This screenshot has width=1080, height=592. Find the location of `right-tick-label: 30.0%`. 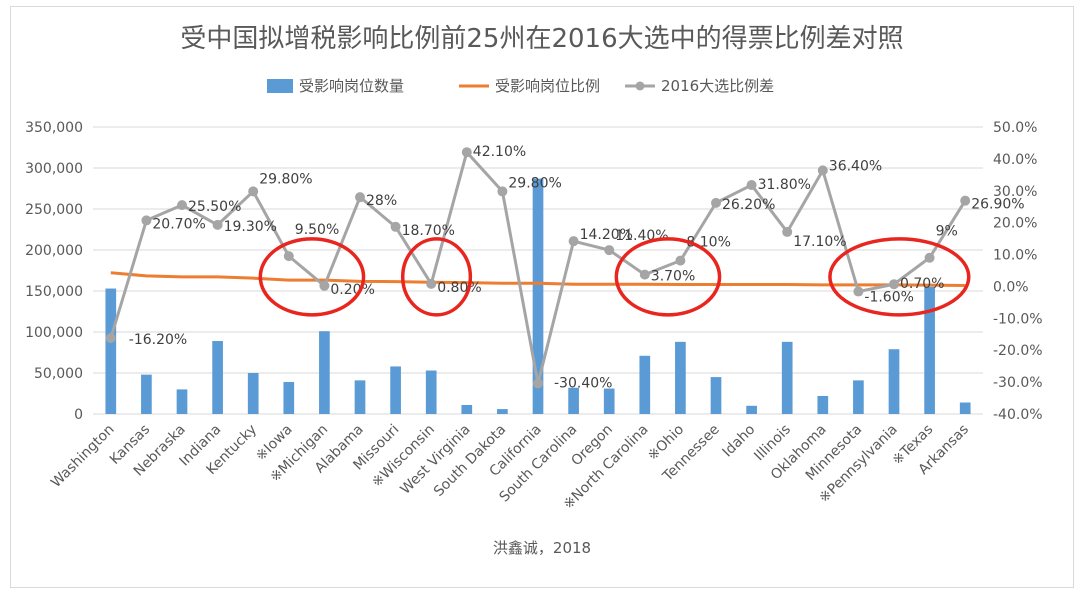

right-tick-label: 30.0% is located at coordinates (1015, 192).